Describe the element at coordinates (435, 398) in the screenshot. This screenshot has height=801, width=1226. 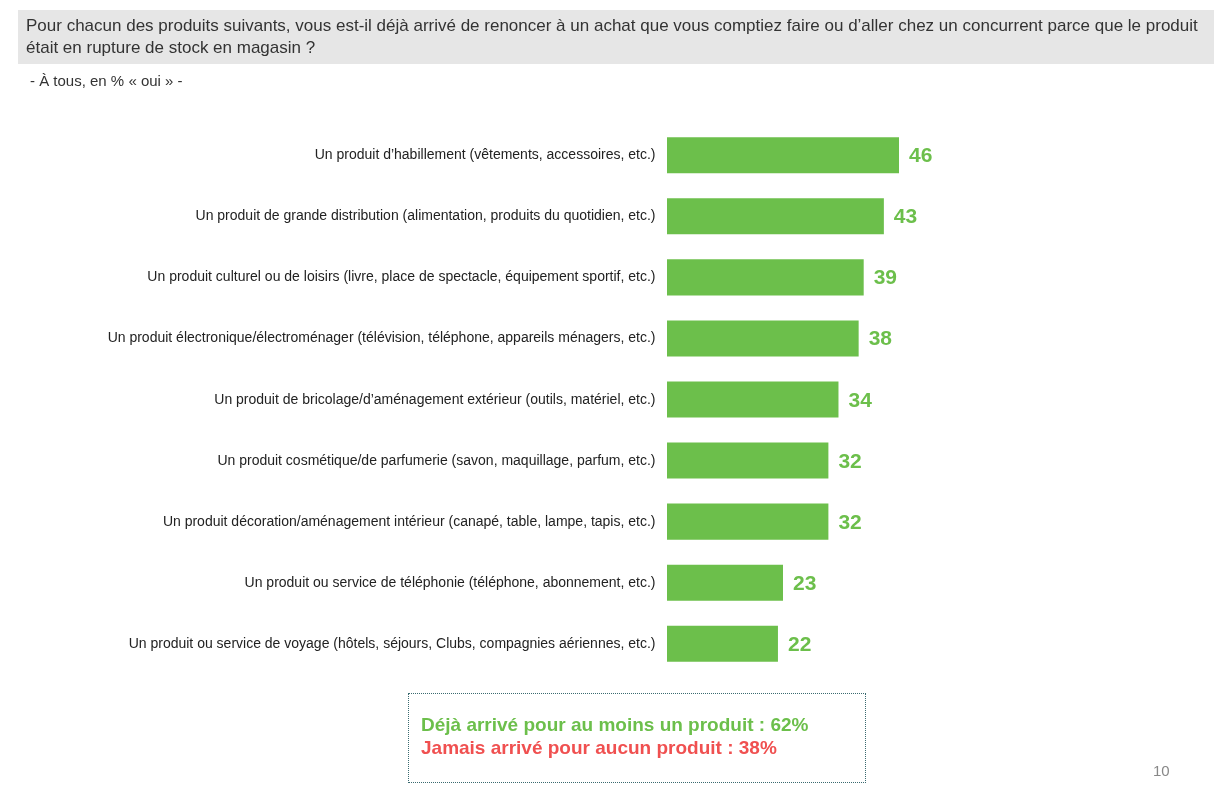
I see `y-tick-label: Un produit de bricolage/d’aménagement extérieur (outils, matériel, etc.)` at that location.